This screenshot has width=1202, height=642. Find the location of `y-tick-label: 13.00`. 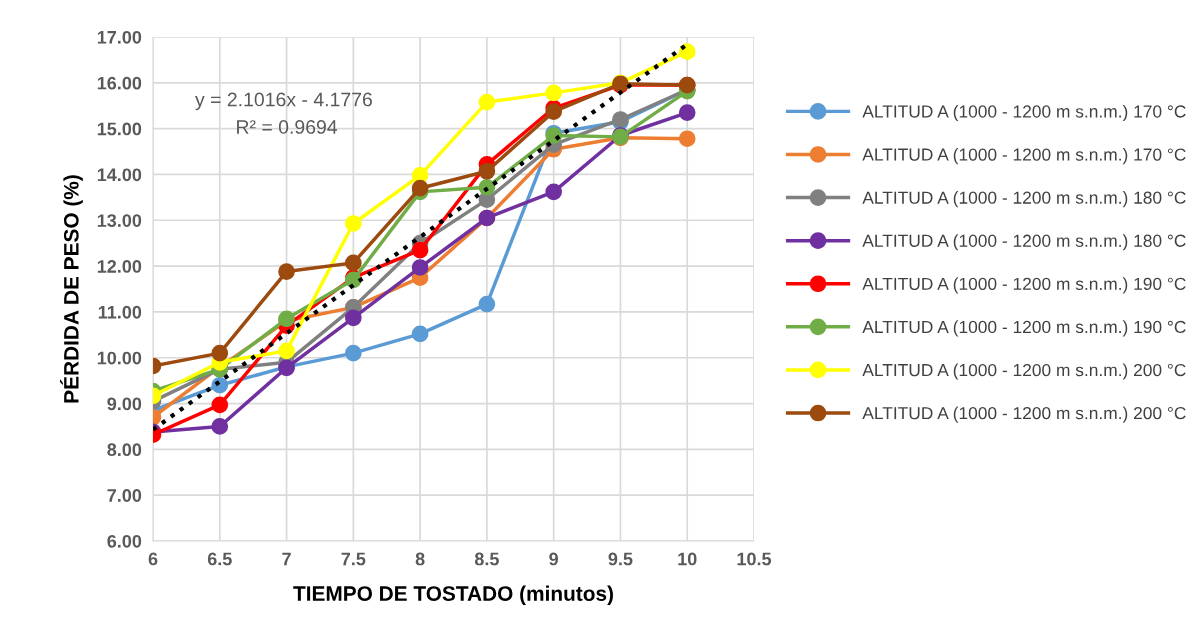

y-tick-label: 13.00 is located at coordinates (119, 221).